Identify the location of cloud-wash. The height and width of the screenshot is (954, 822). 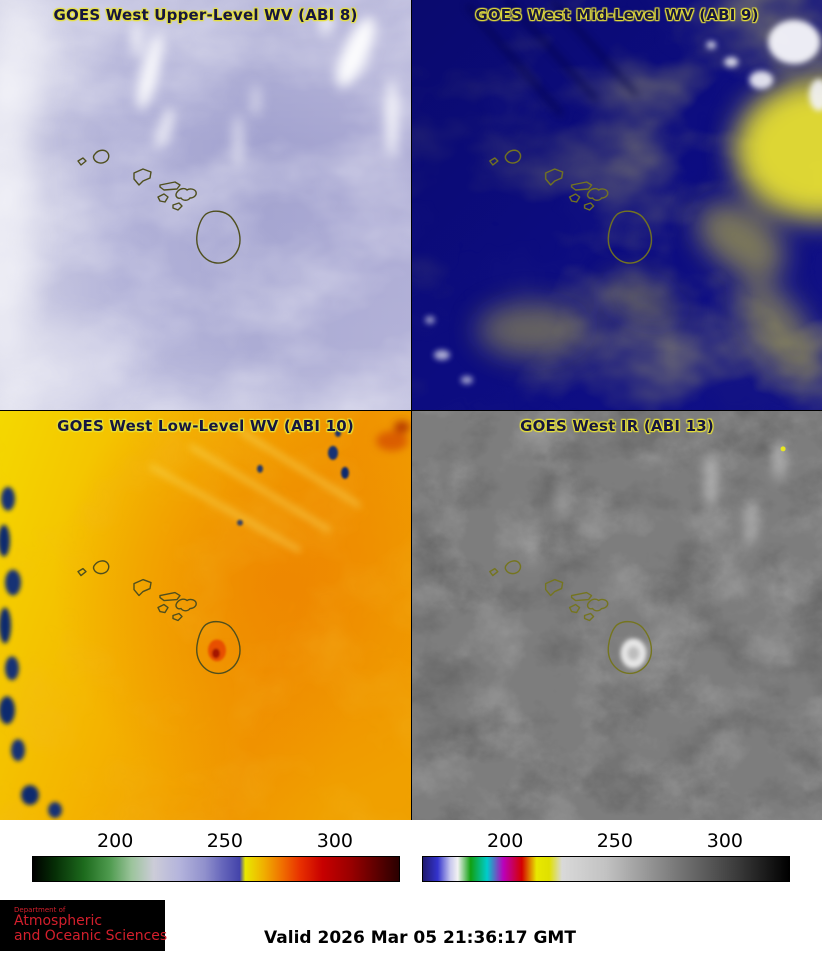
(62, 205).